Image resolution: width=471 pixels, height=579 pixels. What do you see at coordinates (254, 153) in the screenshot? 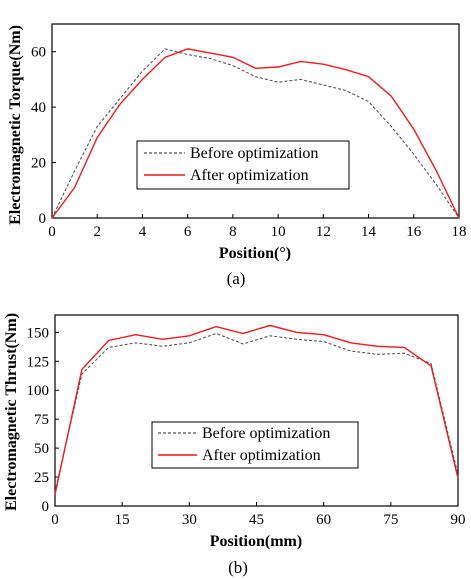
I see `torque-legend-before-label: Before optimization` at bounding box center [254, 153].